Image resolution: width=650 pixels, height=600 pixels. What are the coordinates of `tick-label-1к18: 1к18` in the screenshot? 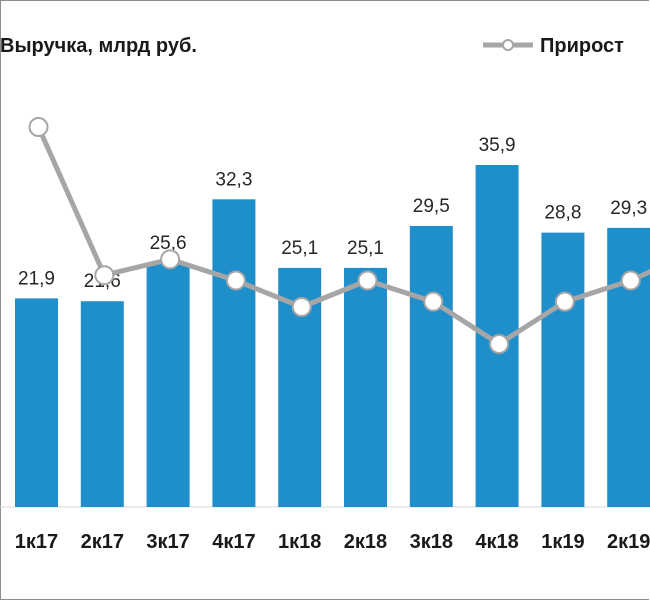 It's located at (299, 542).